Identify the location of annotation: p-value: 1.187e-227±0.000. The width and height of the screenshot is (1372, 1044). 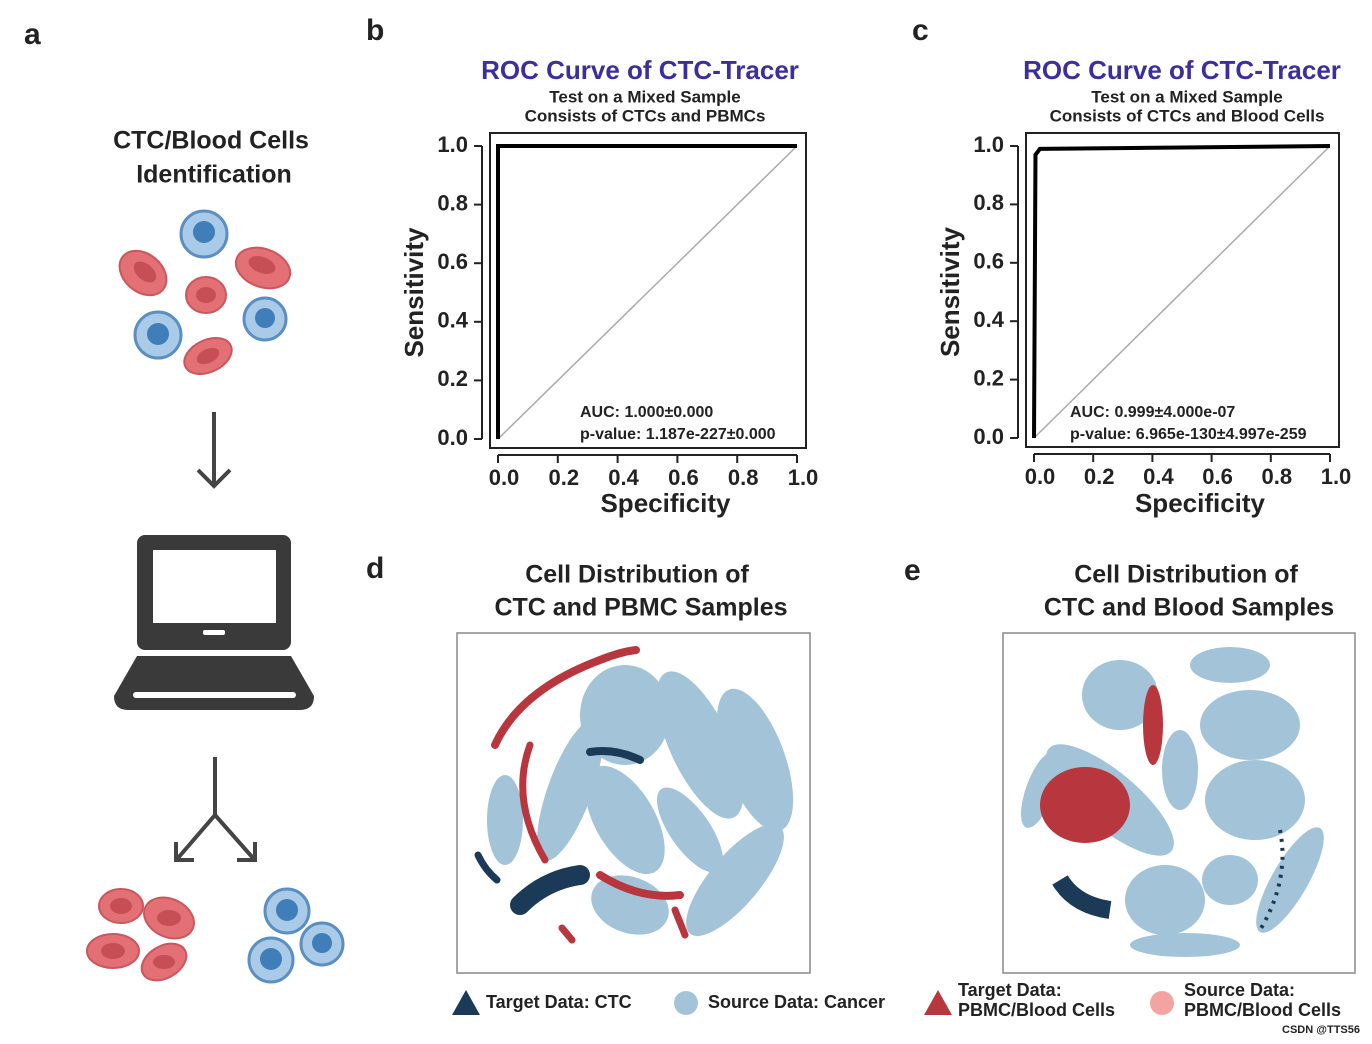
(678, 434).